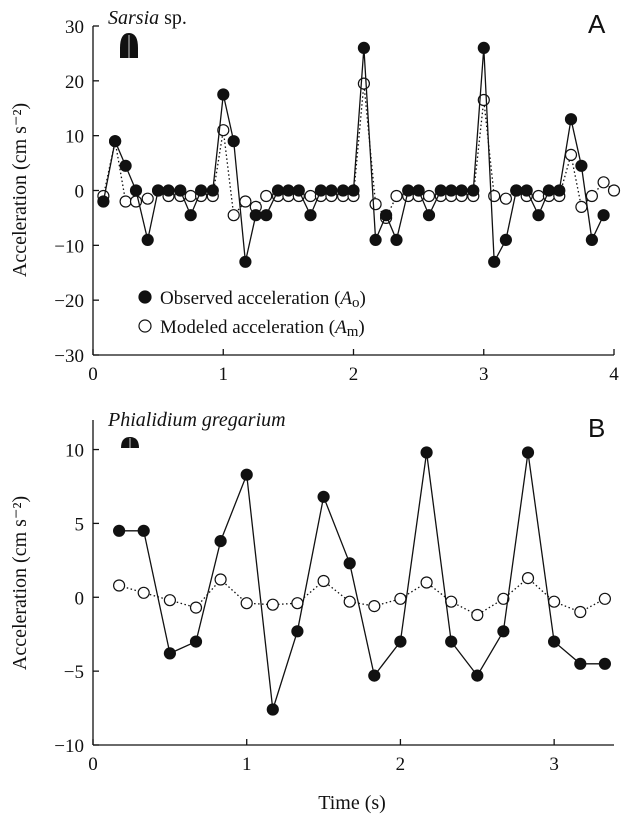 The width and height of the screenshot is (621, 819). Describe the element at coordinates (401, 764) in the screenshot. I see `x-tick-label-b: 2` at that location.